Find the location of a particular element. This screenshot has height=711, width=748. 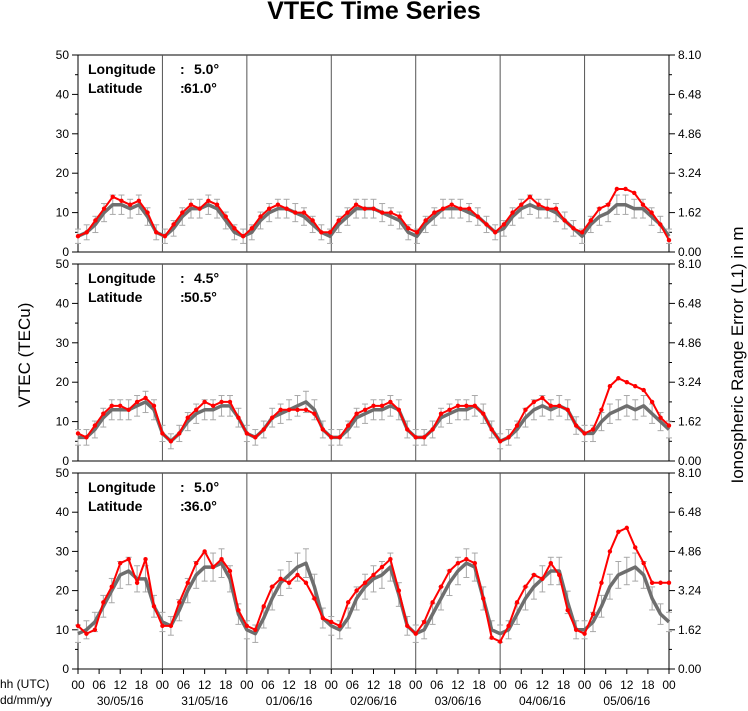

x-date-label: 30/05/16 is located at coordinates (120, 701).